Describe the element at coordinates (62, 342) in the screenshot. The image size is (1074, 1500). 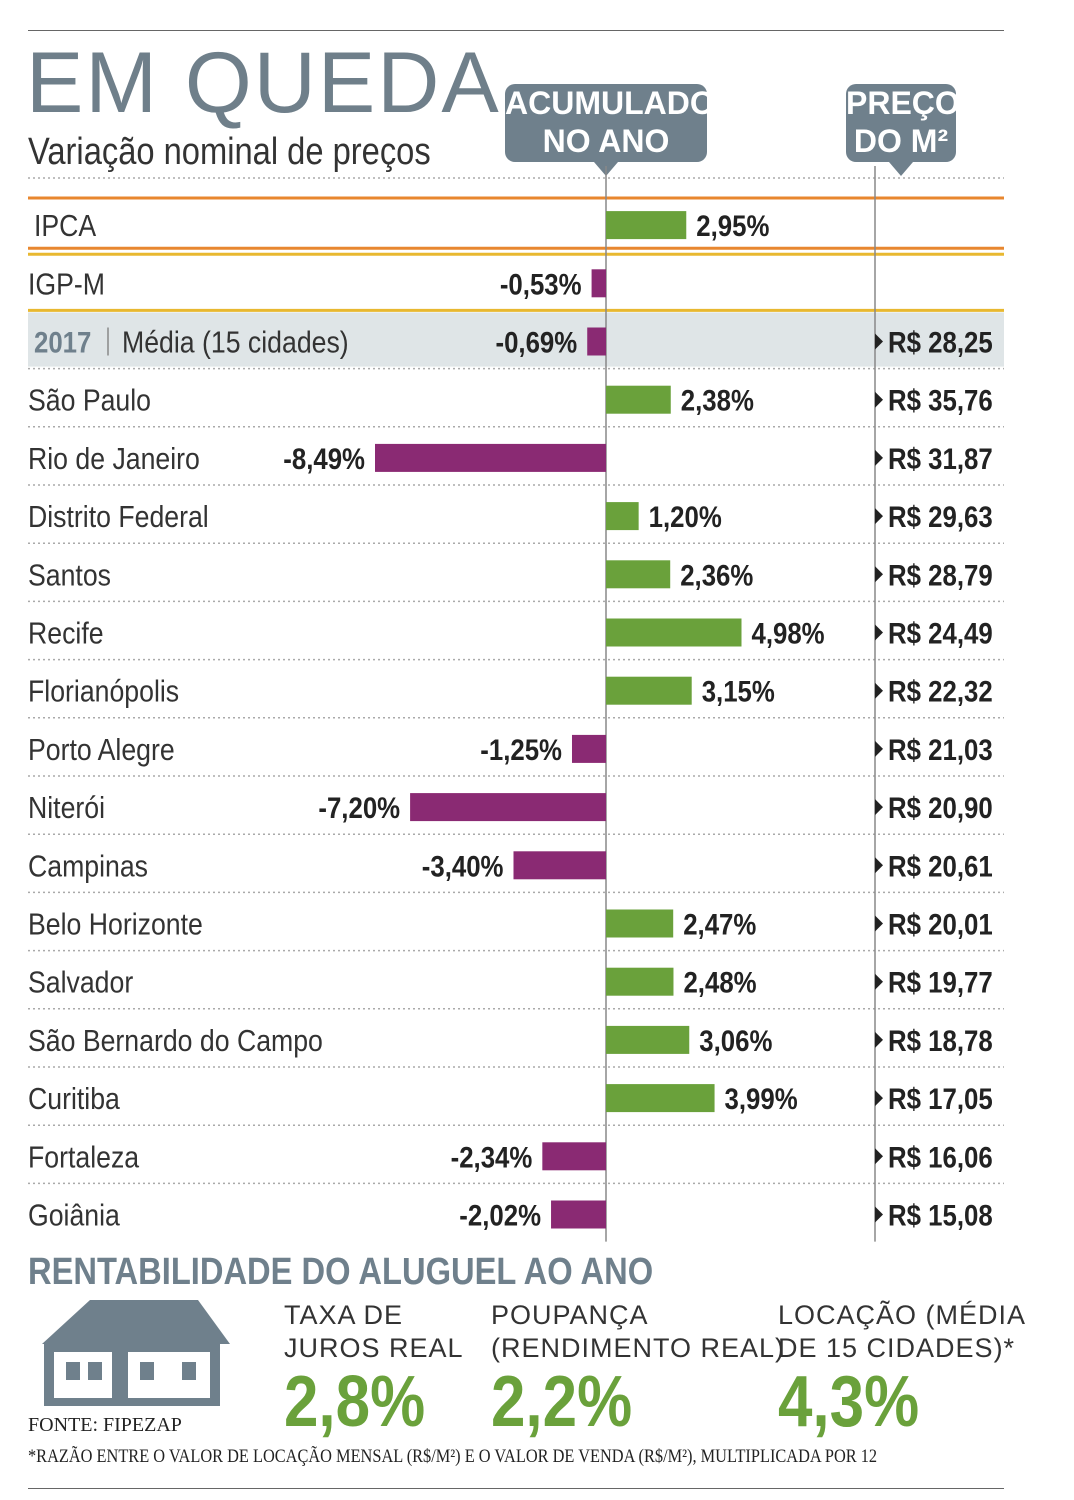
I see `row-year-label: 2017` at that location.